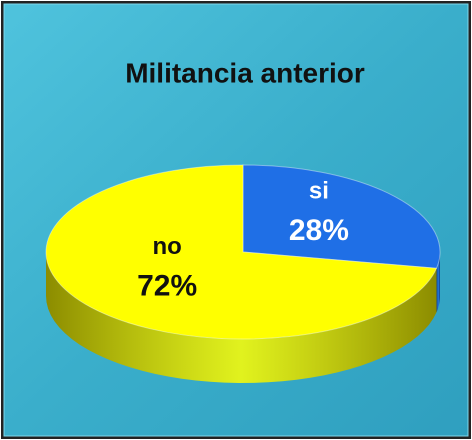 Image resolution: width=472 pixels, height=440 pixels. What do you see at coordinates (166, 246) in the screenshot?
I see `category-label: no` at bounding box center [166, 246].